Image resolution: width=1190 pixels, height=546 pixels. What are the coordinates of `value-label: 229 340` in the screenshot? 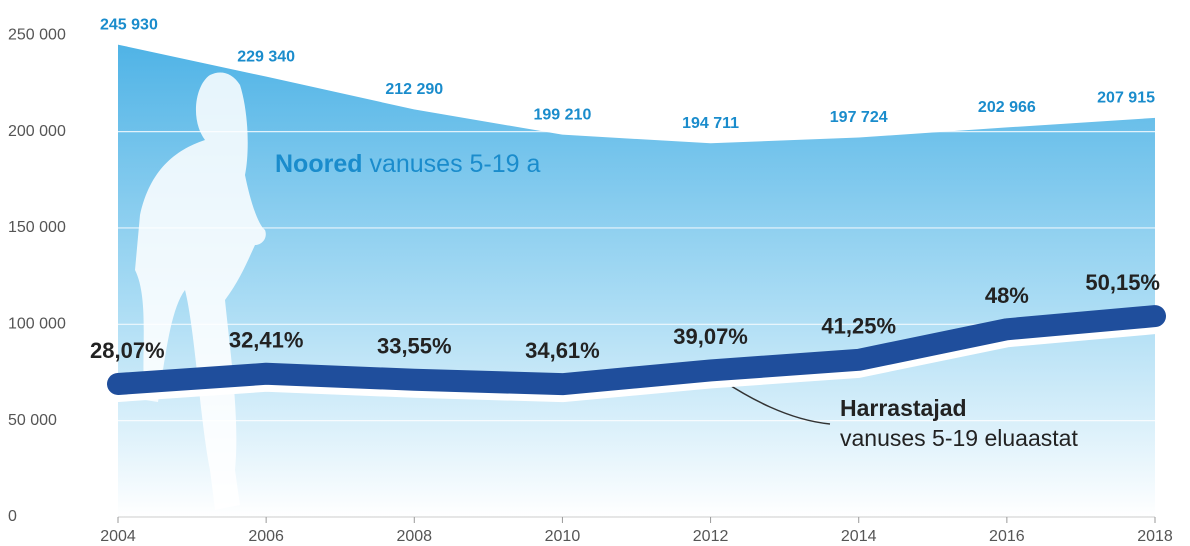 It's located at (266, 56).